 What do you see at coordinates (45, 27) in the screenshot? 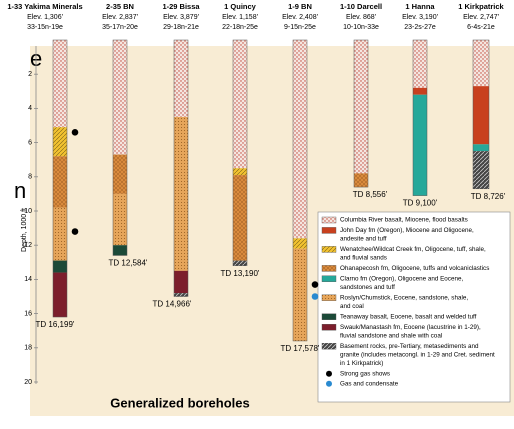
I see `borehole-loc: 33-15n-19e` at bounding box center [45, 27].